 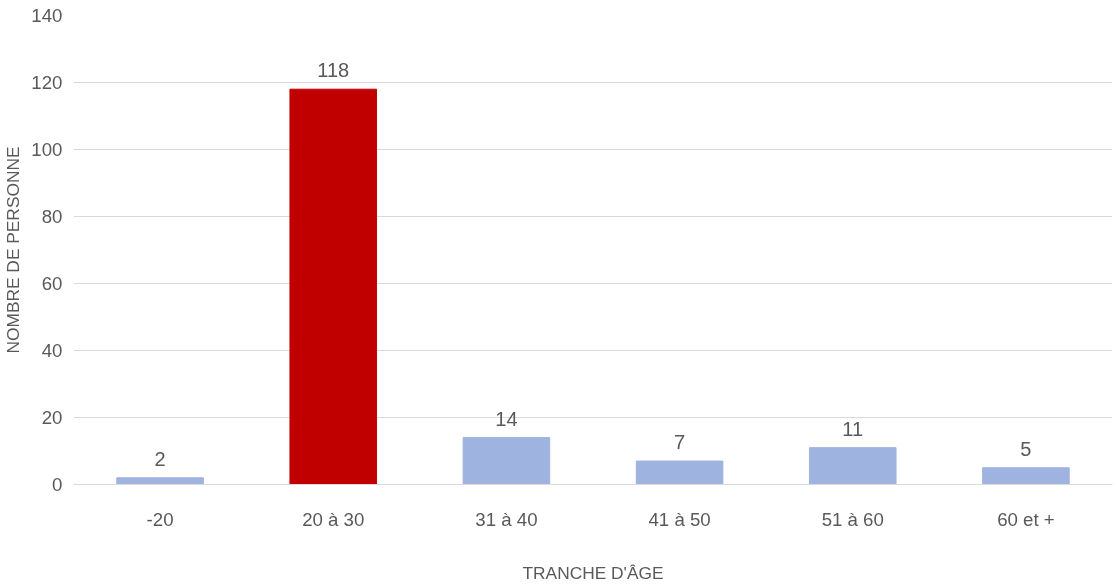 What do you see at coordinates (52, 417) in the screenshot?
I see `y-tick-label: 20` at bounding box center [52, 417].